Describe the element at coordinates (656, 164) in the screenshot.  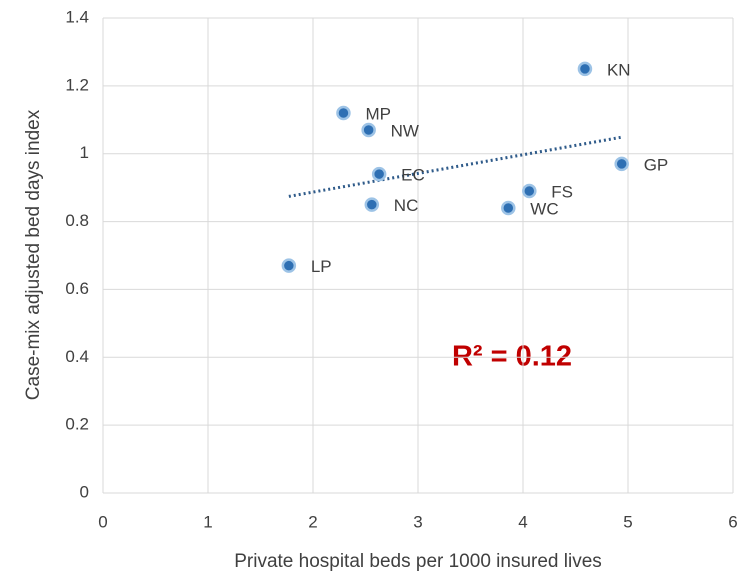
I see `point-label: GP` at that location.